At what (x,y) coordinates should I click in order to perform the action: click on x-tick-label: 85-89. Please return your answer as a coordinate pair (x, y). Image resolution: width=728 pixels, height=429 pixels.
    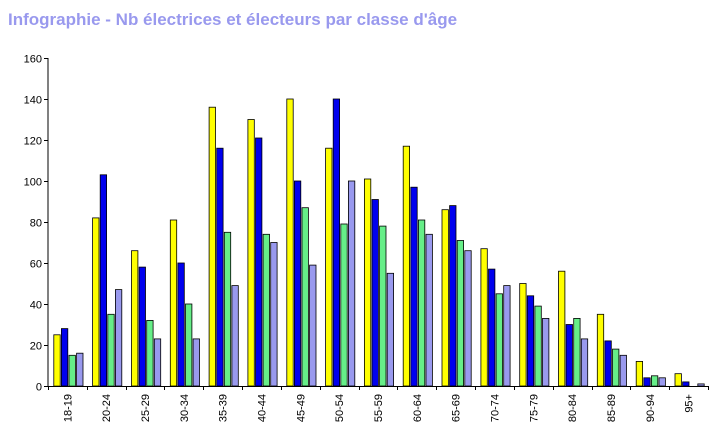
    Looking at the image, I should click on (612, 408).